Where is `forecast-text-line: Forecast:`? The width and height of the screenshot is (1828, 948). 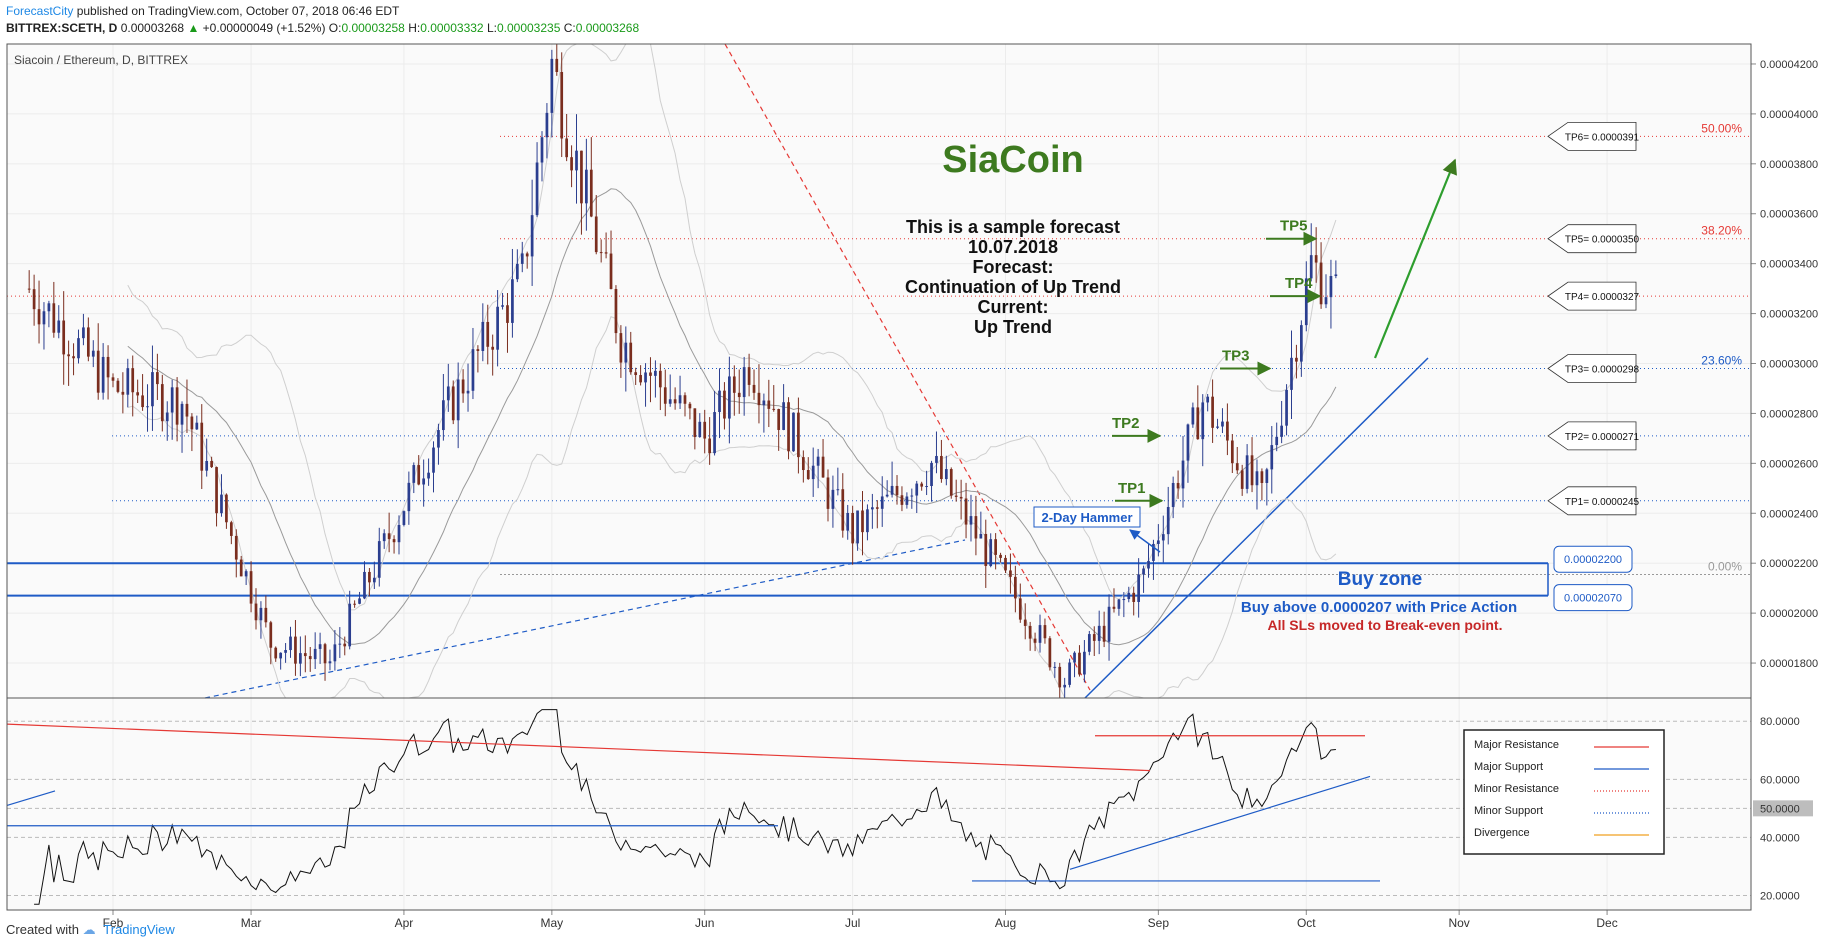 forecast-text-line: Forecast: is located at coordinates (1012, 267).